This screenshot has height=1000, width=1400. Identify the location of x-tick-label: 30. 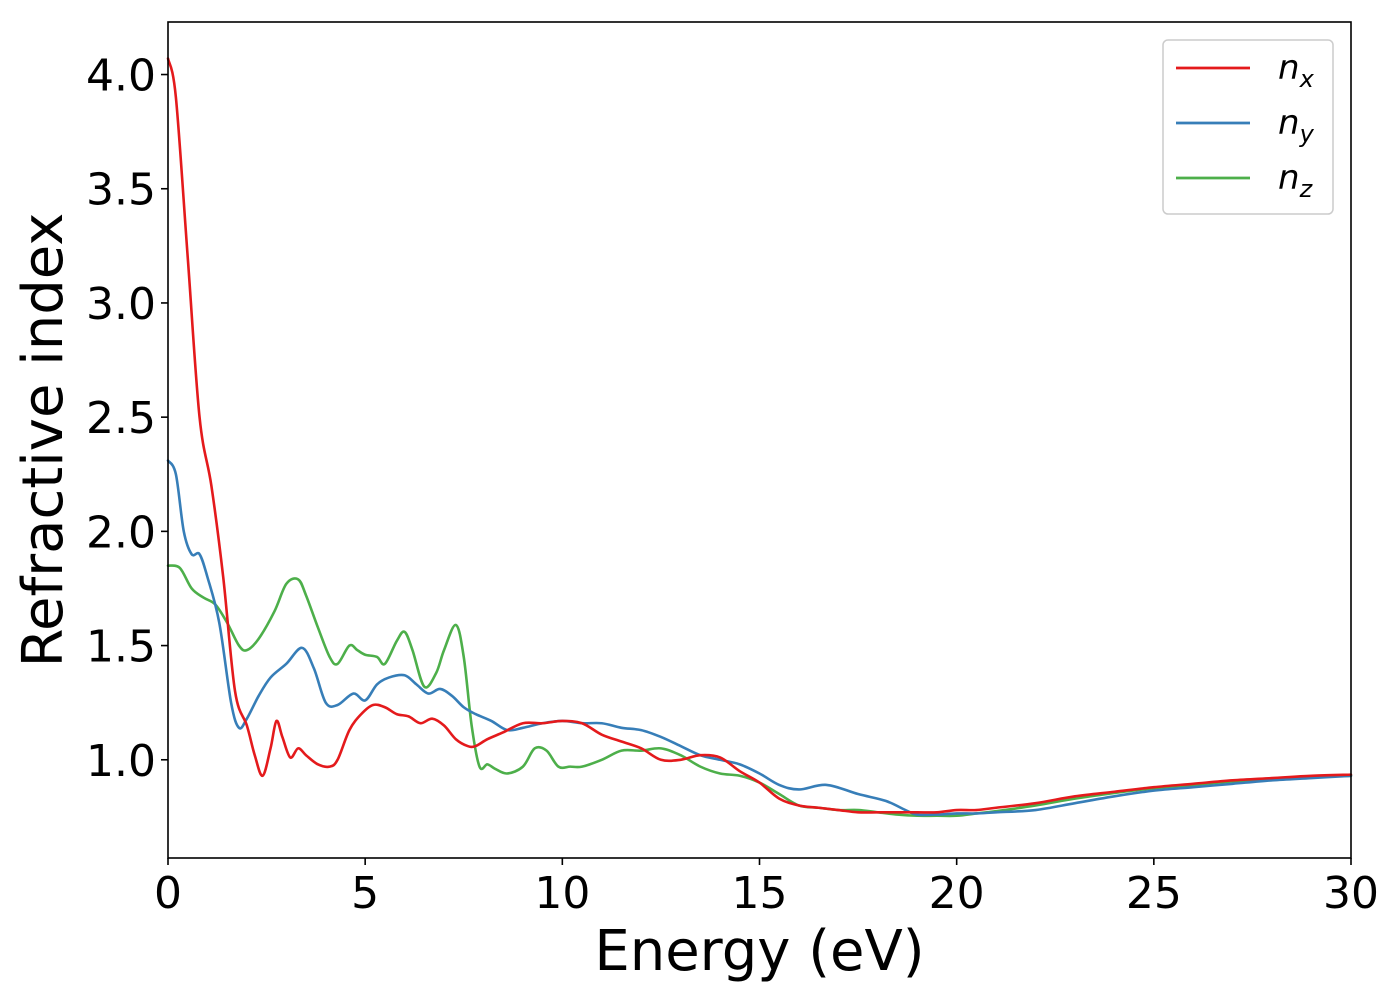
(1351, 893).